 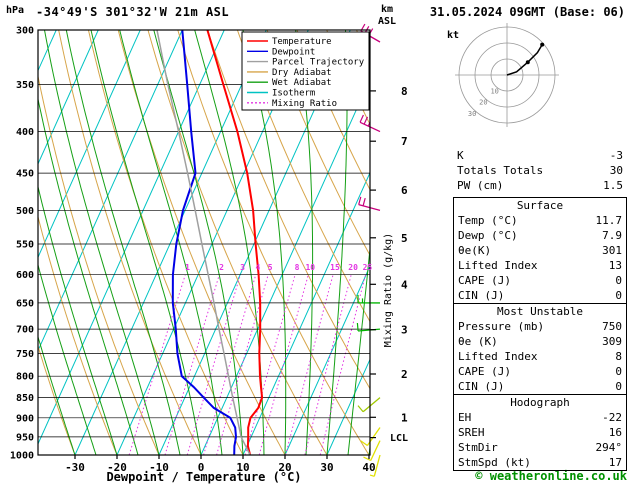 What do you see at coordinates (612, 326) in the screenshot?
I see `stat-value: 750` at bounding box center [612, 326].